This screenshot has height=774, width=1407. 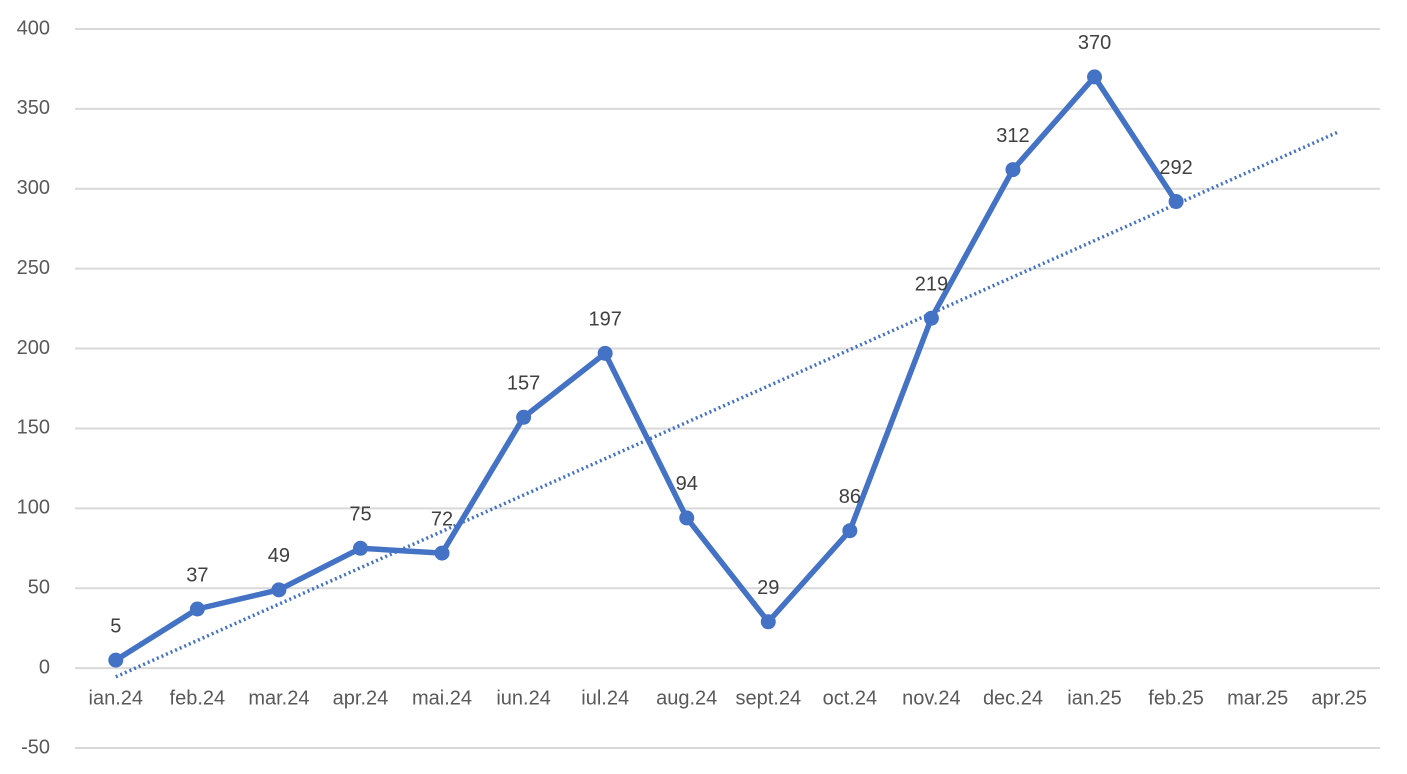 What do you see at coordinates (1094, 43) in the screenshot?
I see `data-label: 370` at bounding box center [1094, 43].